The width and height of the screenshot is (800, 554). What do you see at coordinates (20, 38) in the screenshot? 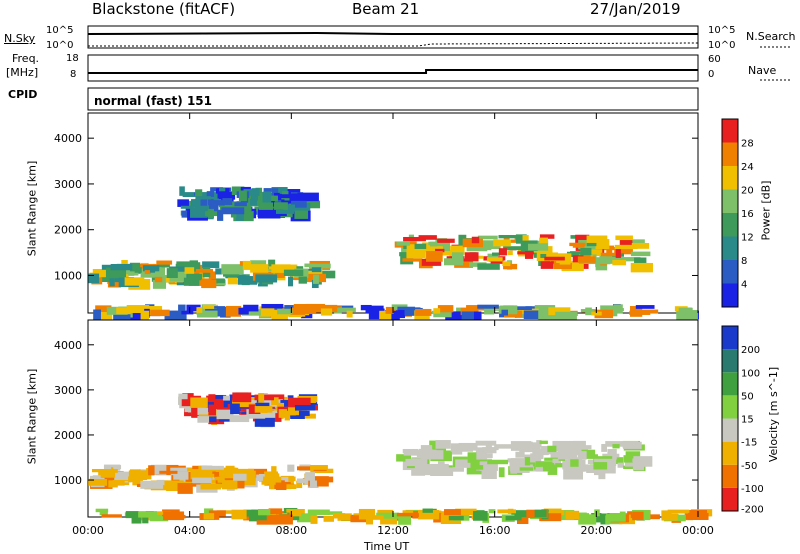
I see `nsky-label: N.Sky` at bounding box center [20, 38].